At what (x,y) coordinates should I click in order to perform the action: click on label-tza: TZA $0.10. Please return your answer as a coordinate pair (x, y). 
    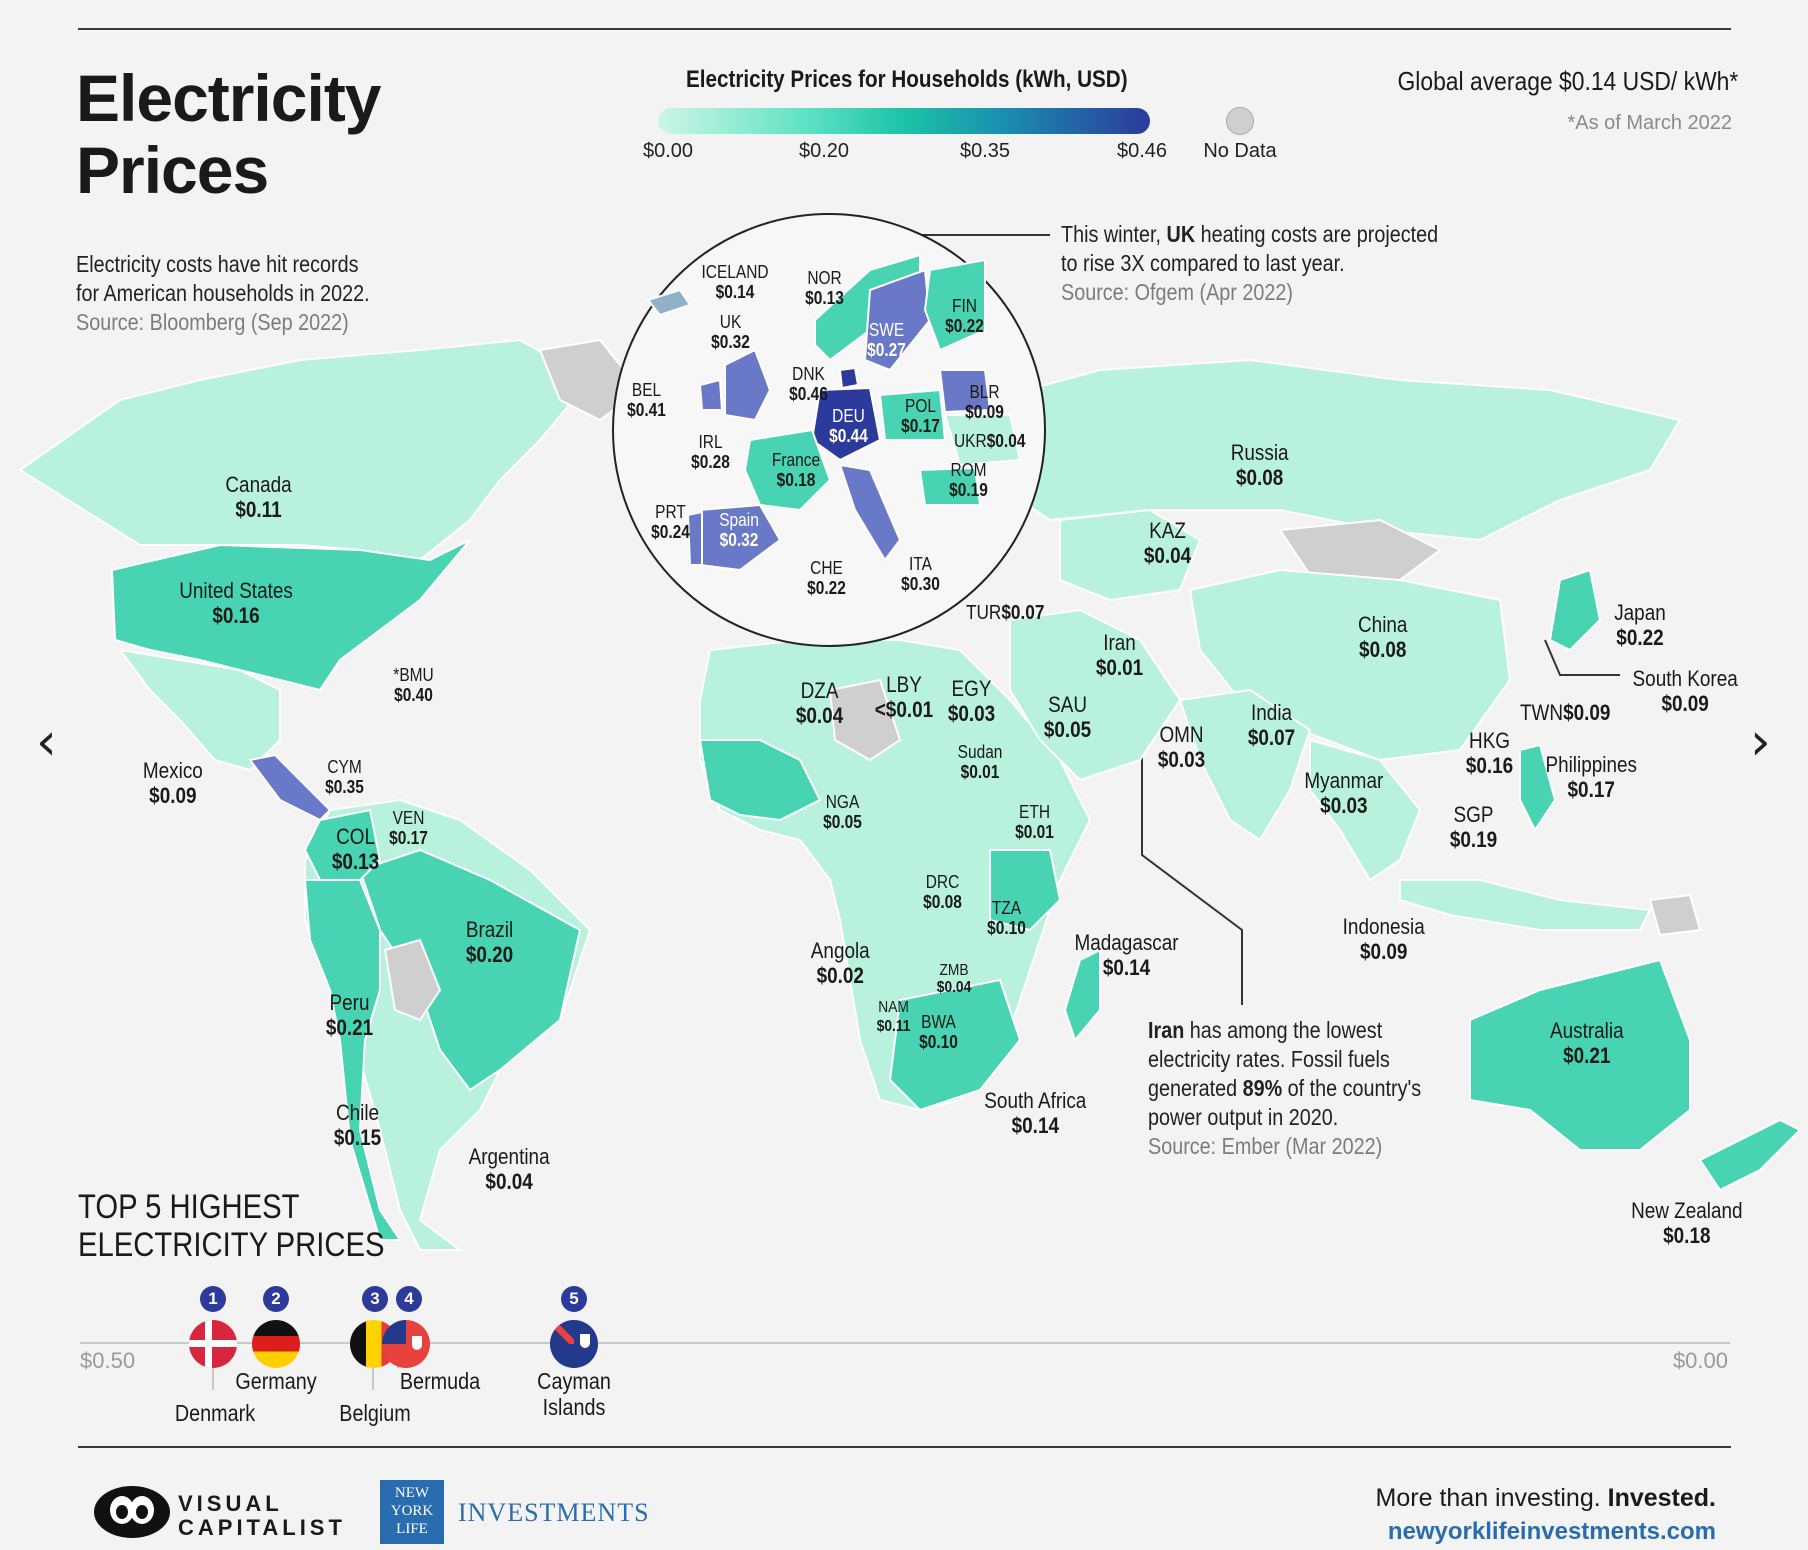
    Looking at the image, I should click on (1006, 918).